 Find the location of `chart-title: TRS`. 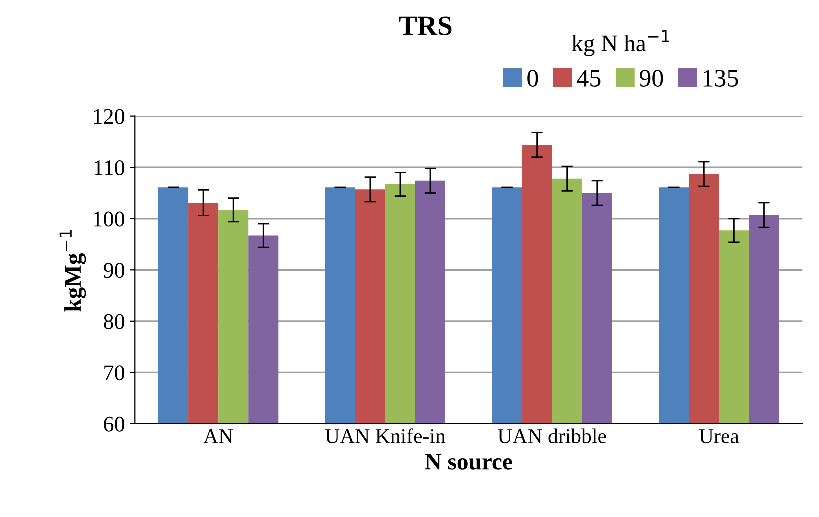

chart-title: TRS is located at coordinates (425, 26).